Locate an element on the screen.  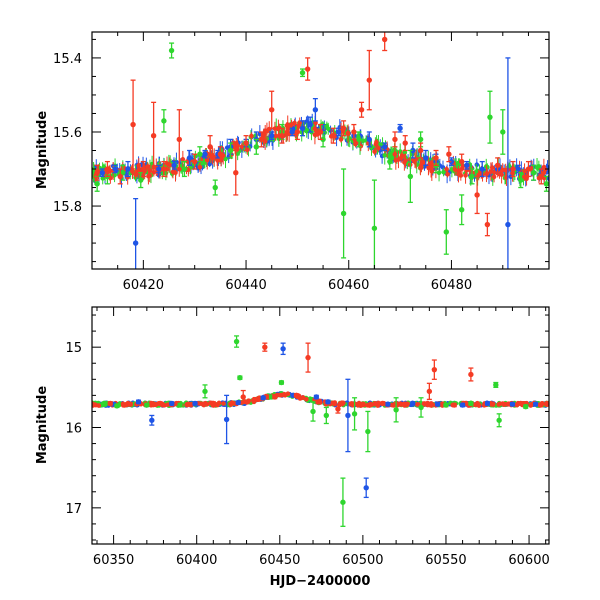
y-tick-label: 16 is located at coordinates (73, 429).